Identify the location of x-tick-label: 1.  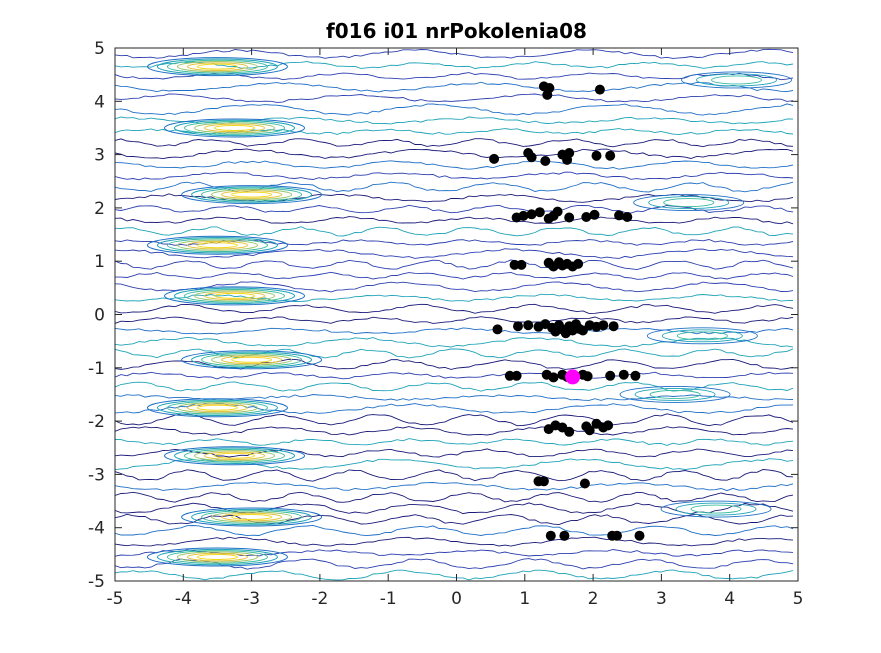
(524, 599).